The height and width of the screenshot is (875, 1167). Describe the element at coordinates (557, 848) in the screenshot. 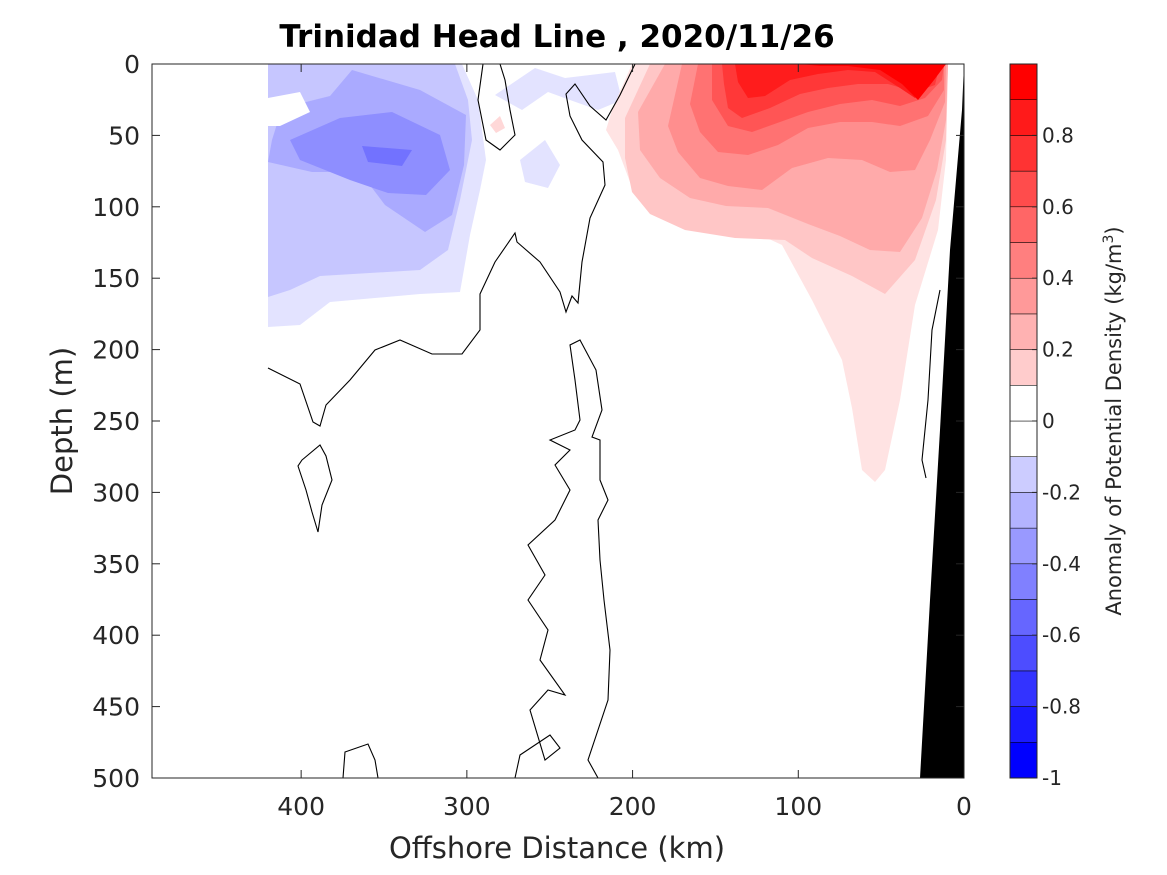

I see `x-axis-label: Offshore Distance (km)` at that location.